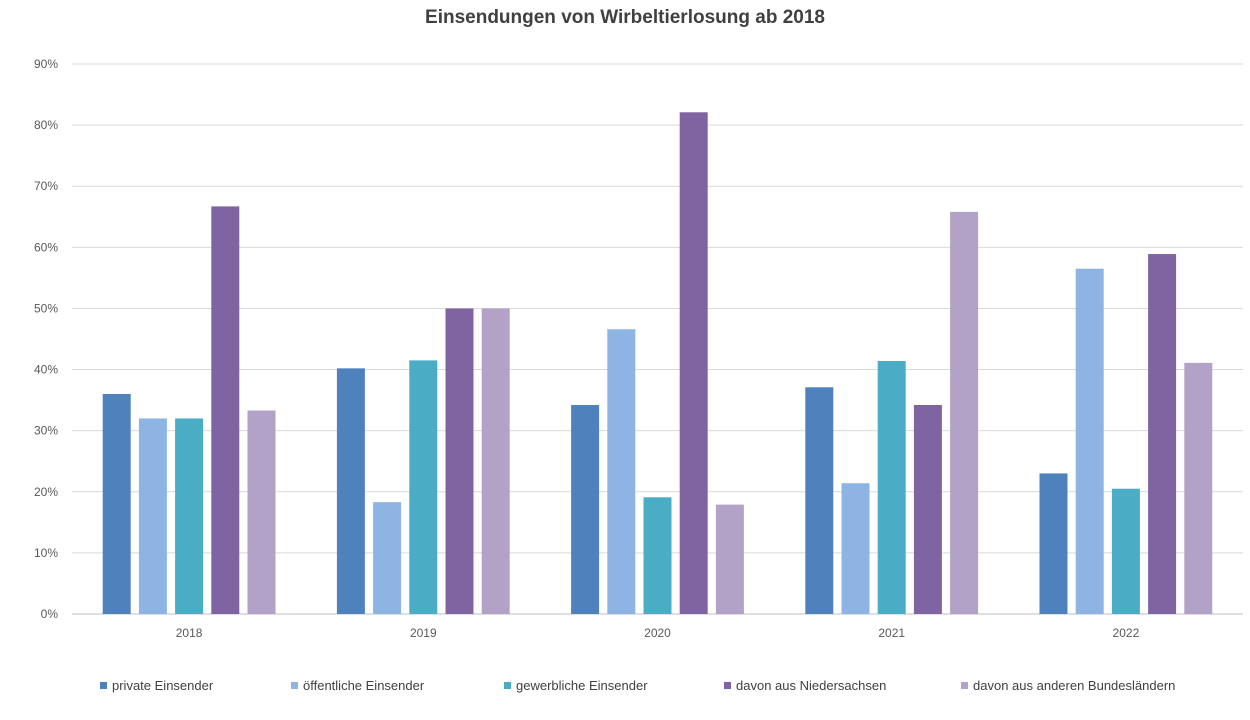 This screenshot has height=720, width=1250. I want to click on legend-label: öffentliche Einsender, so click(364, 685).